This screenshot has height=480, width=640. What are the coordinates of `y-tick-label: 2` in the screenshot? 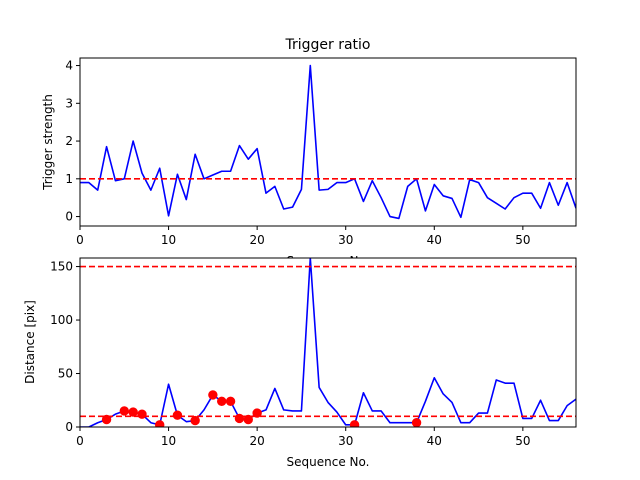 It's located at (69, 141).